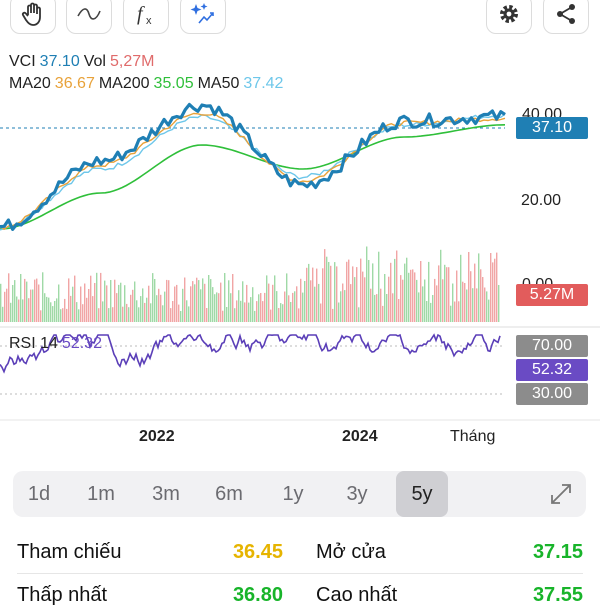  Describe the element at coordinates (33, 343) in the screenshot. I see `rsi-label: RSI 14` at that location.